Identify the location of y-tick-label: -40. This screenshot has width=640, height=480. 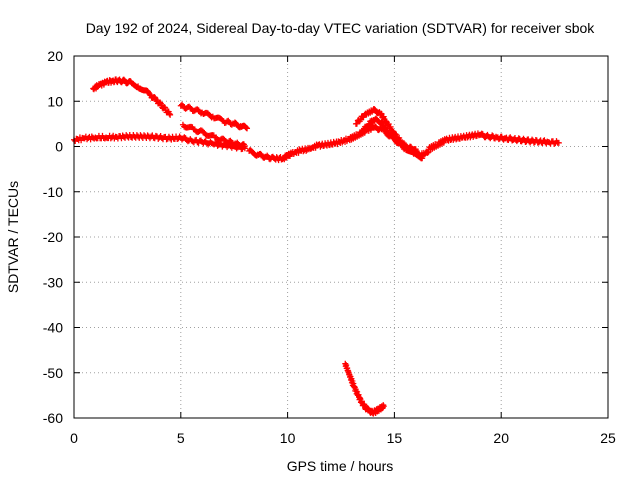
(53, 328).